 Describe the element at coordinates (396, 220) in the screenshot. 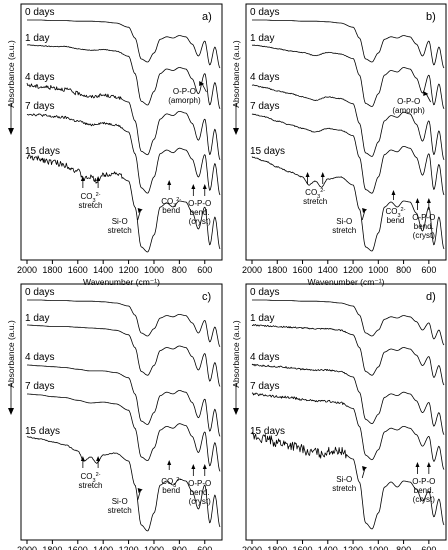

I see `annotation-co3-bend-line2: bend` at that location.